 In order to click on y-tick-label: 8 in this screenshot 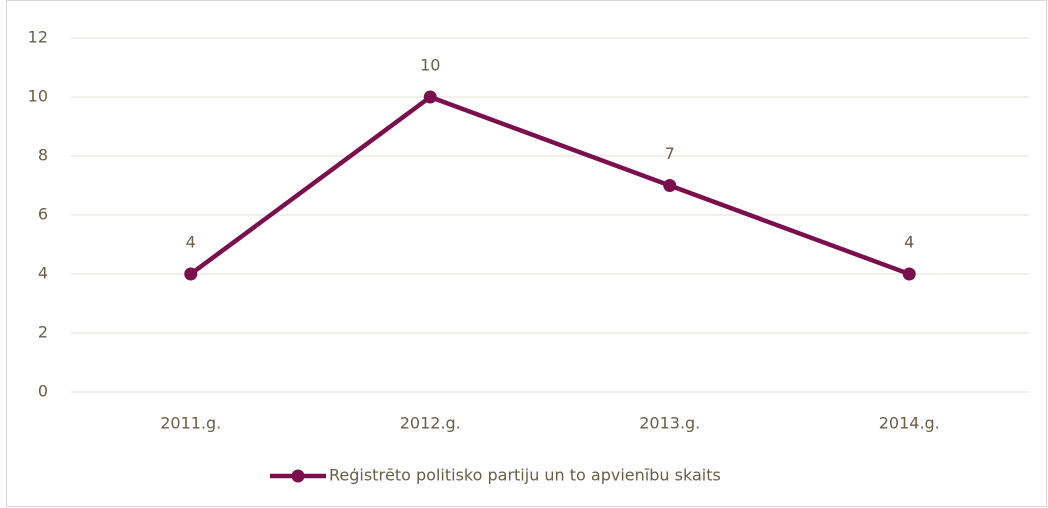, I will do `click(43, 155)`.